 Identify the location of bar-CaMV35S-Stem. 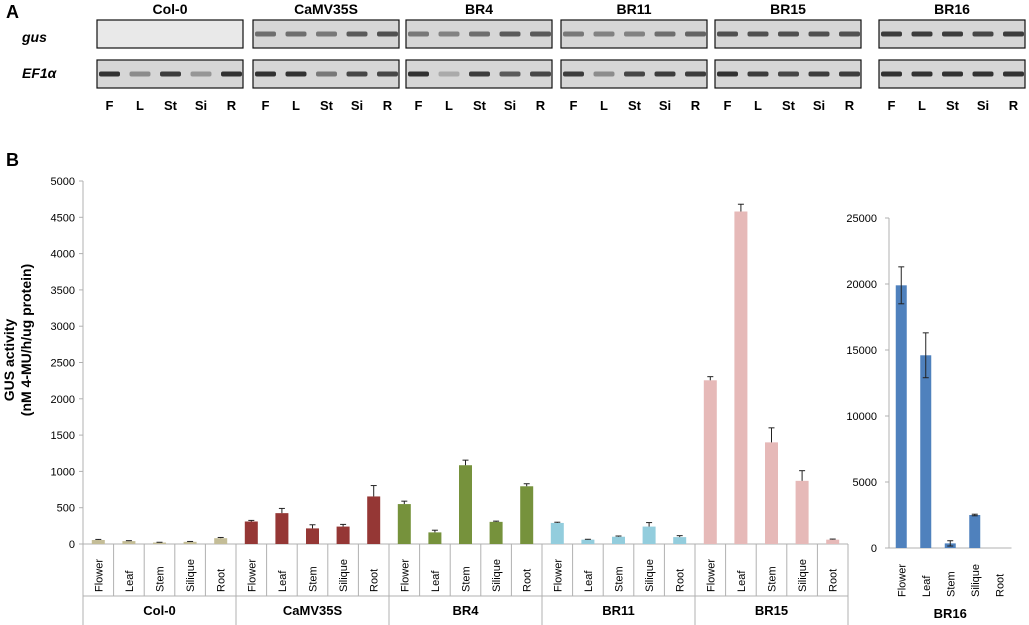
(312, 536).